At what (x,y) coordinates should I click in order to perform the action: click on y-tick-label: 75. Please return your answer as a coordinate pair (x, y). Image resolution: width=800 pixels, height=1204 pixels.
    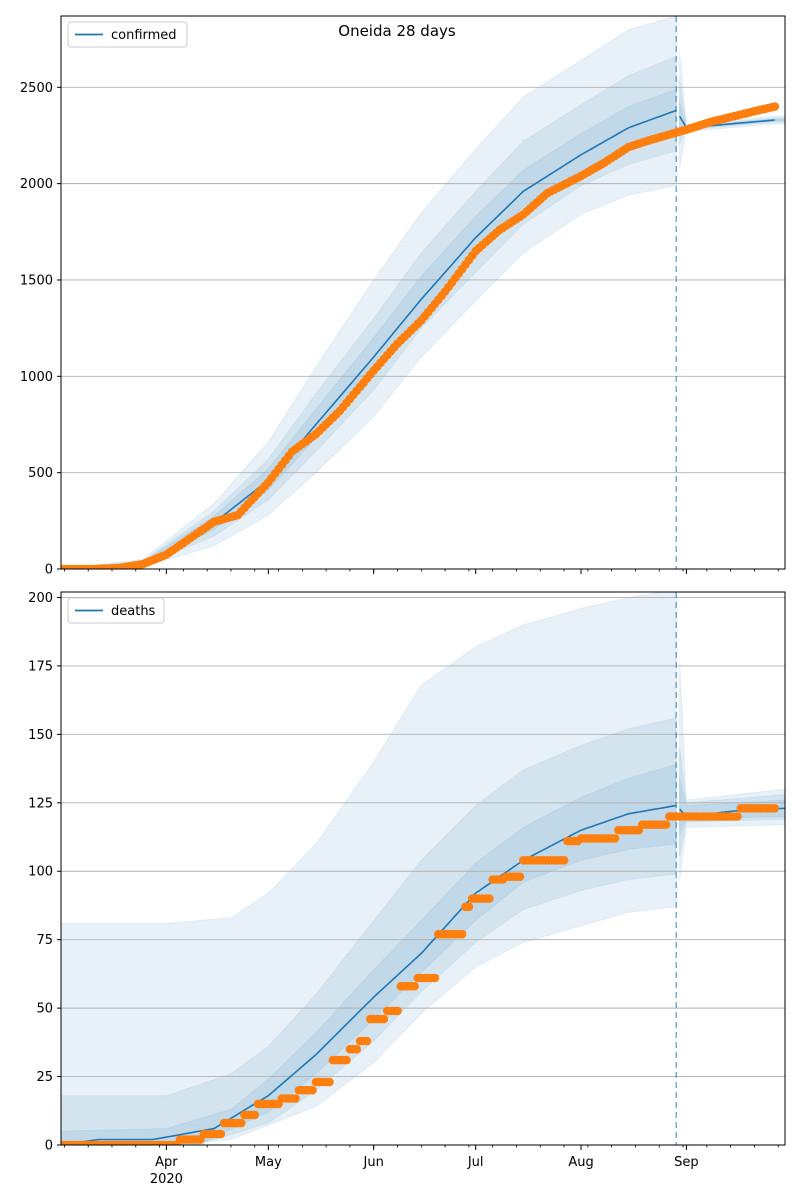
    Looking at the image, I should click on (44, 940).